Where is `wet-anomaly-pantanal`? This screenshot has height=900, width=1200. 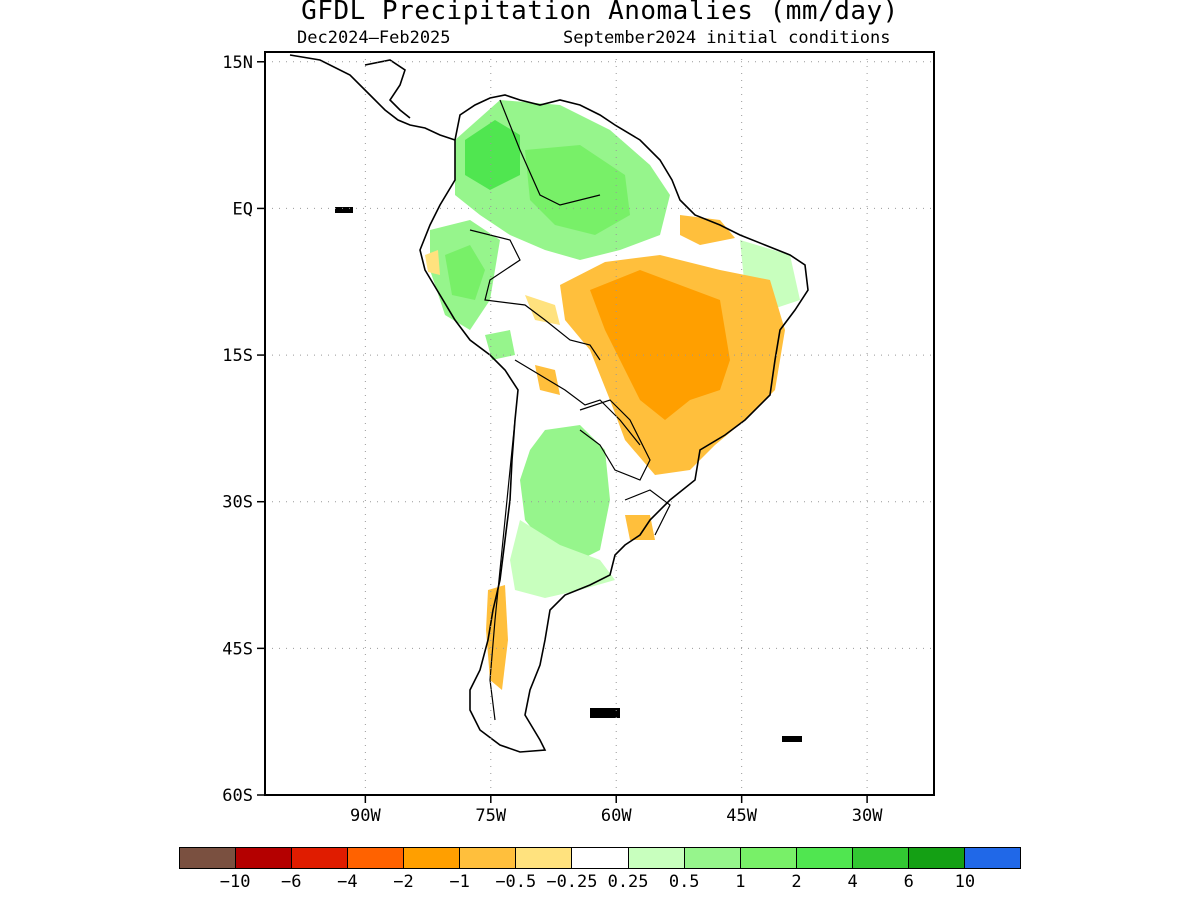 wet-anomaly-pantanal is located at coordinates (500, 345).